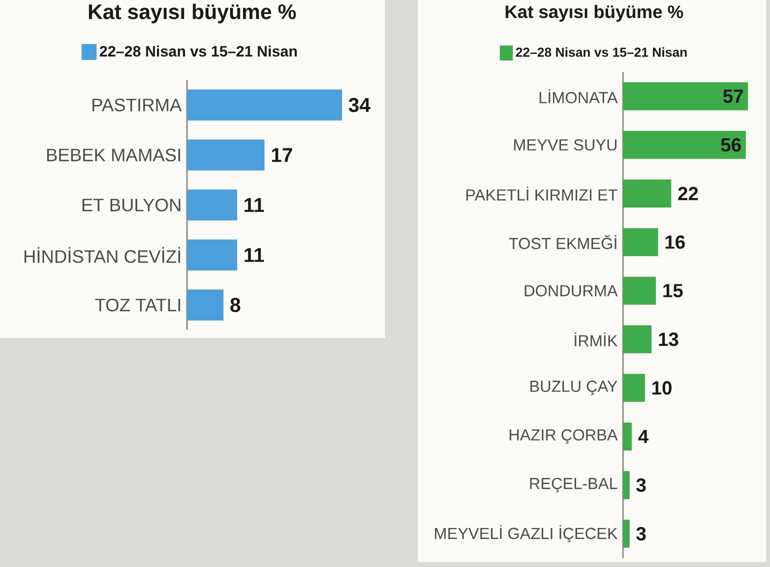 The height and width of the screenshot is (567, 770). I want to click on y-tick-label: REÇEL-BAL, so click(574, 485).